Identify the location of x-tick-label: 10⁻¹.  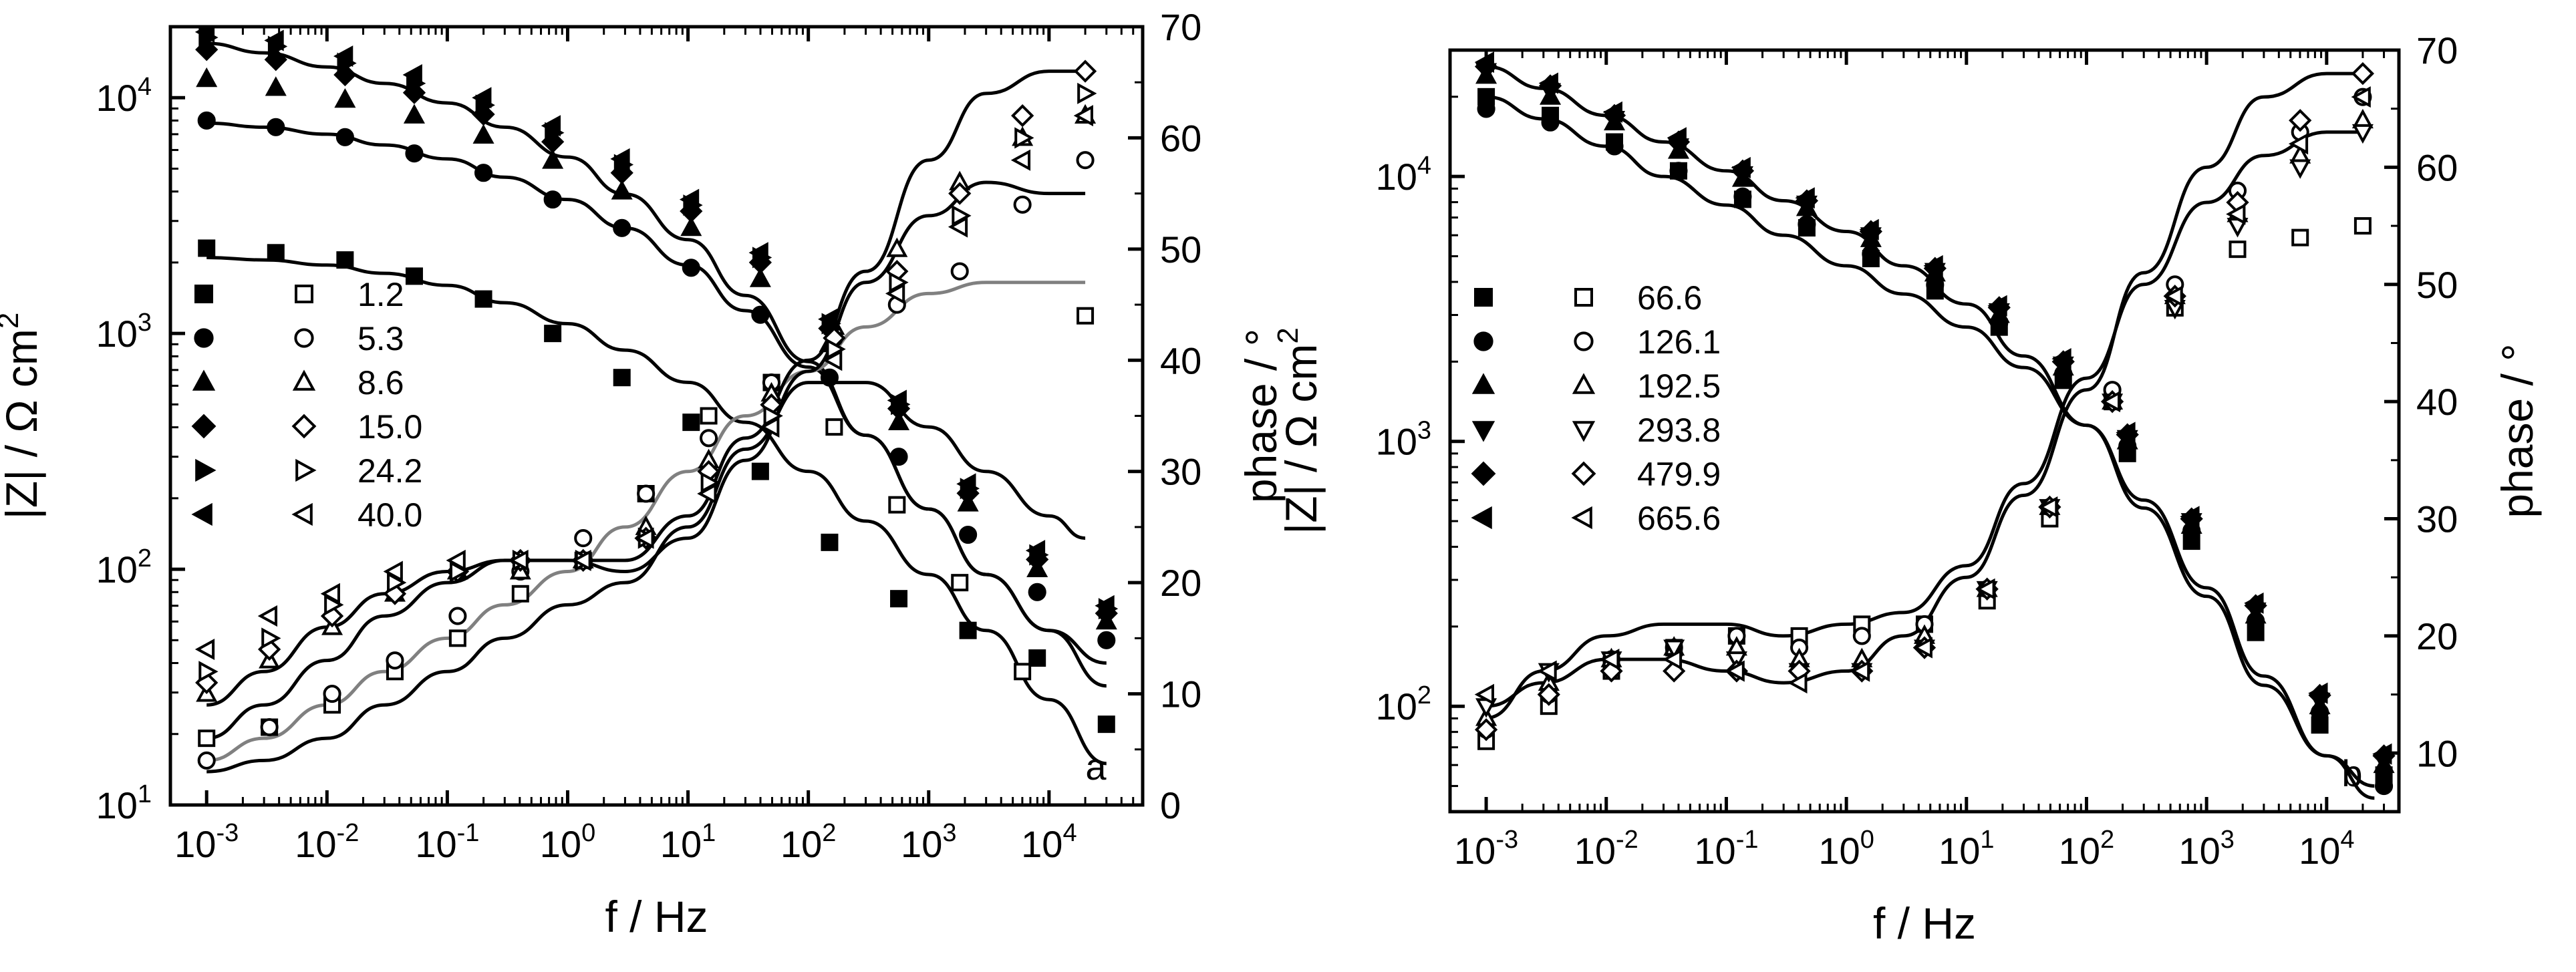
(1726, 849).